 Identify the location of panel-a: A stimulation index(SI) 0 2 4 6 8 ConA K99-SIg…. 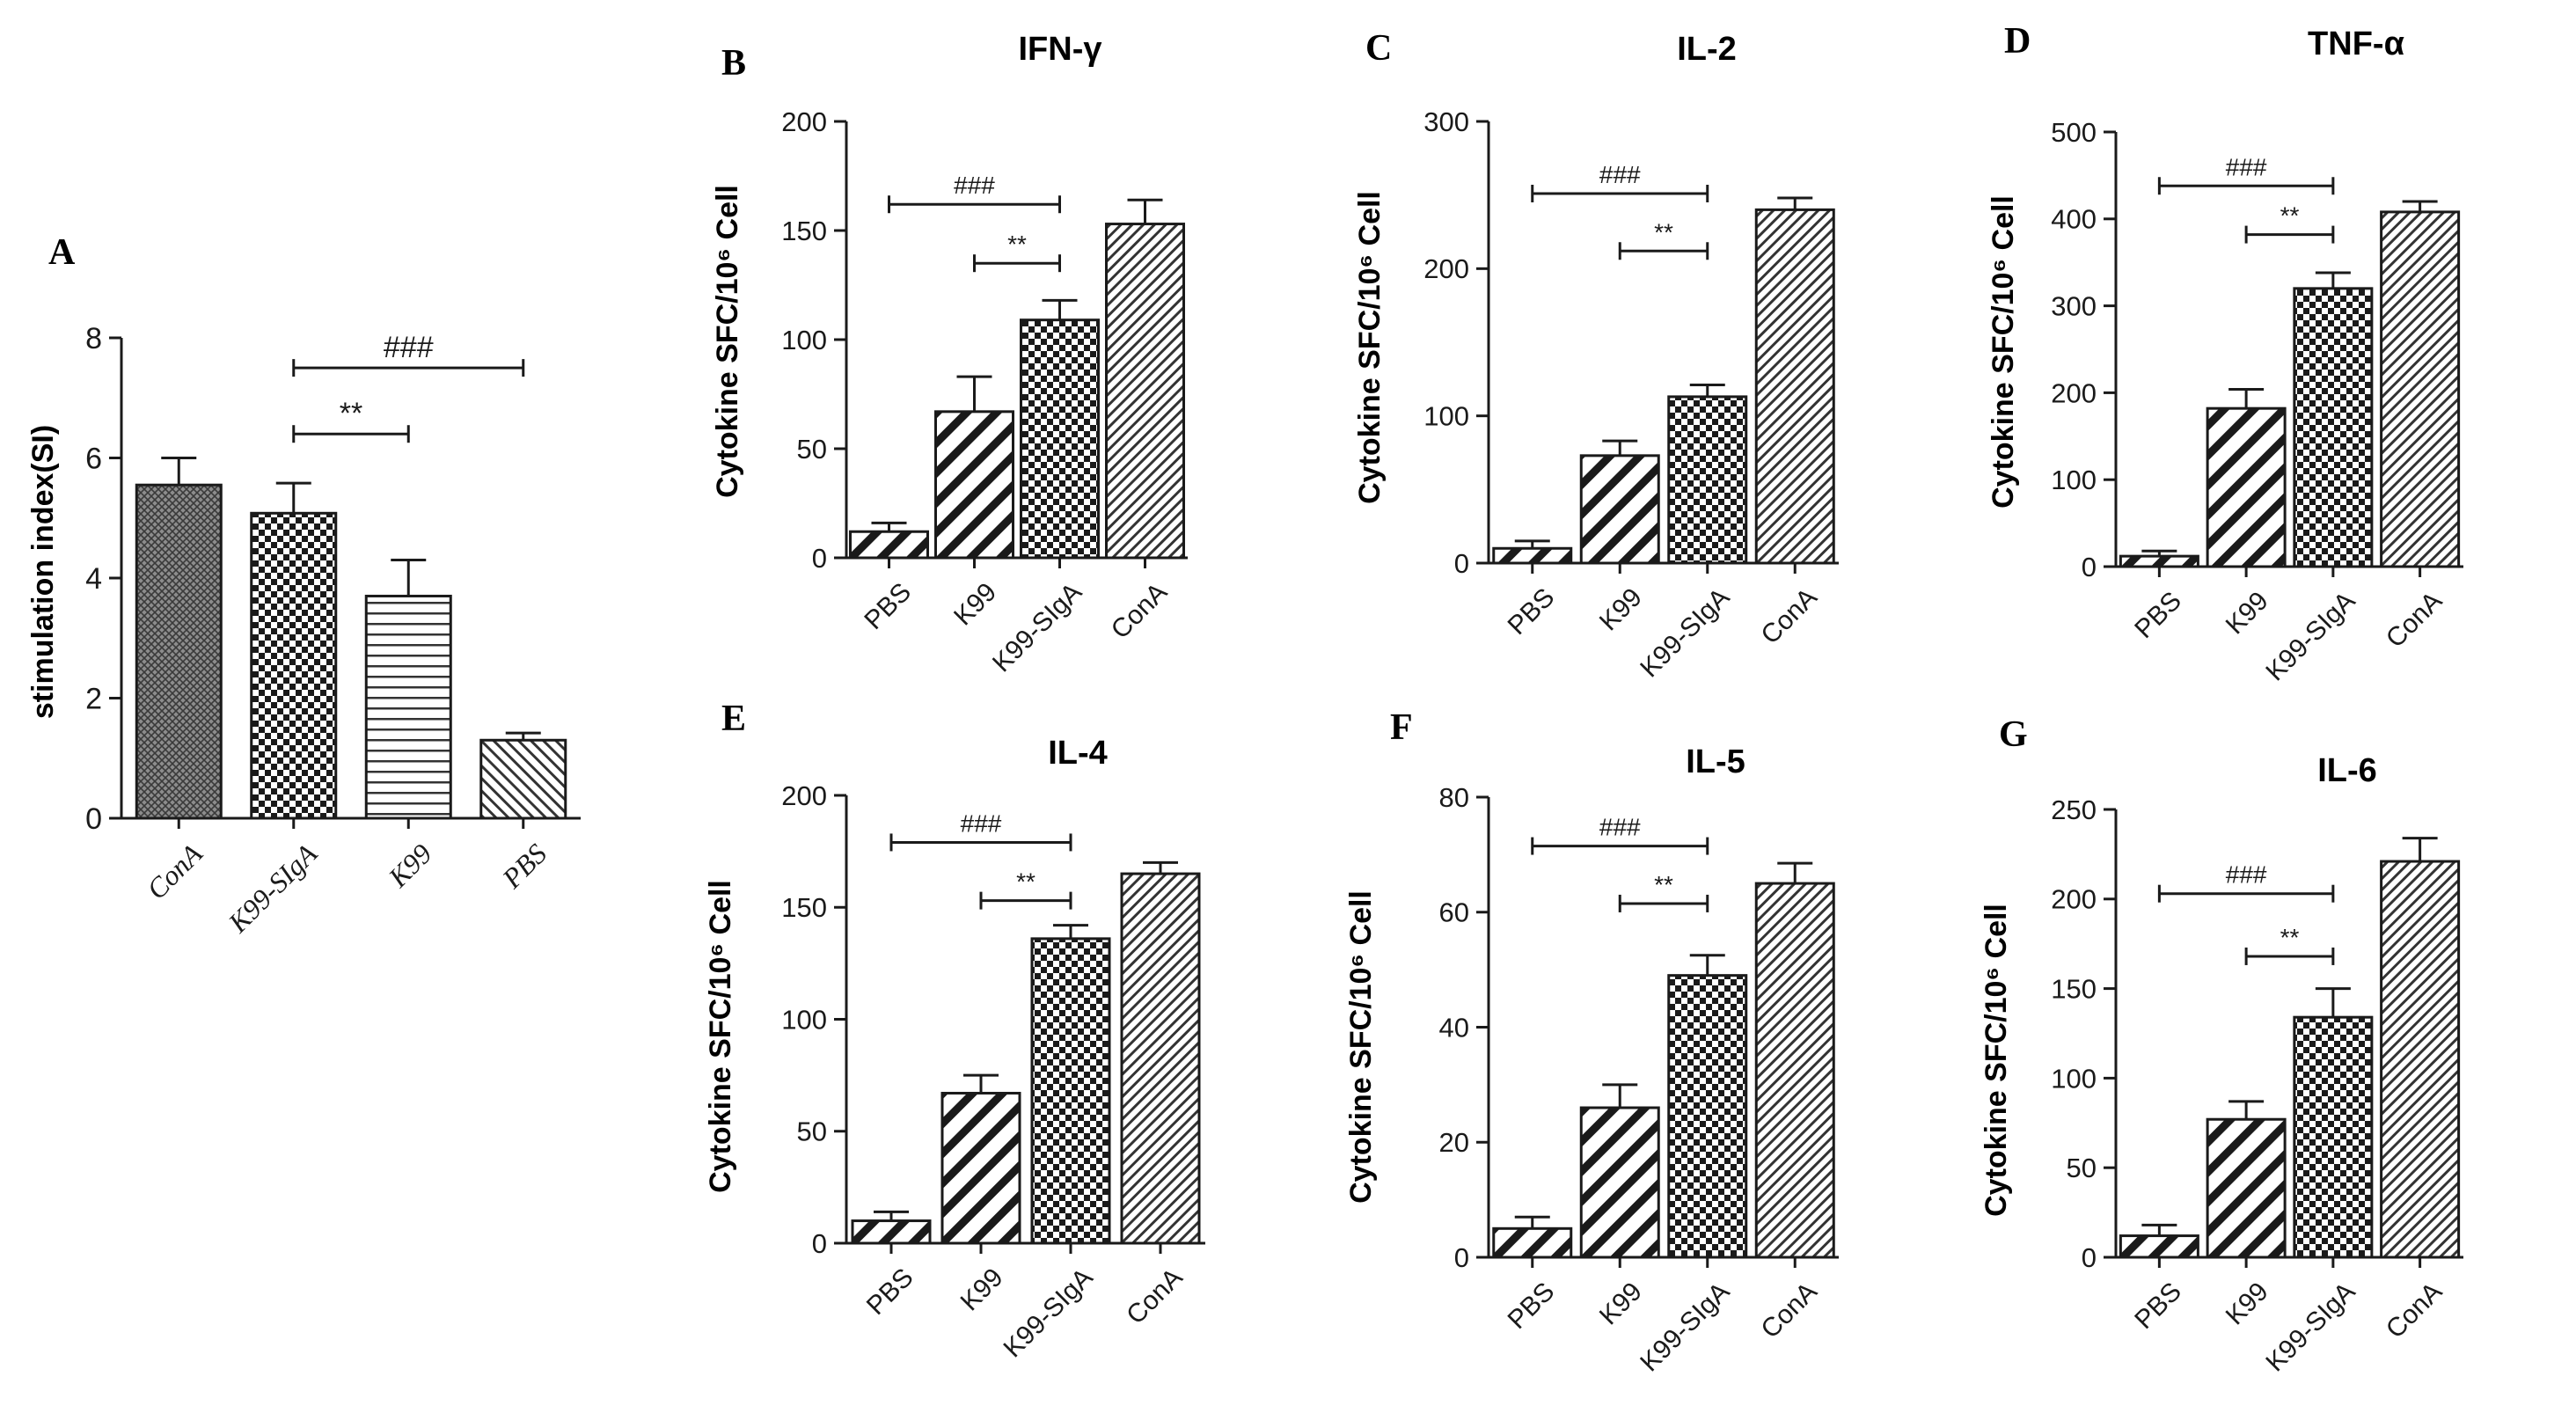
(303, 585).